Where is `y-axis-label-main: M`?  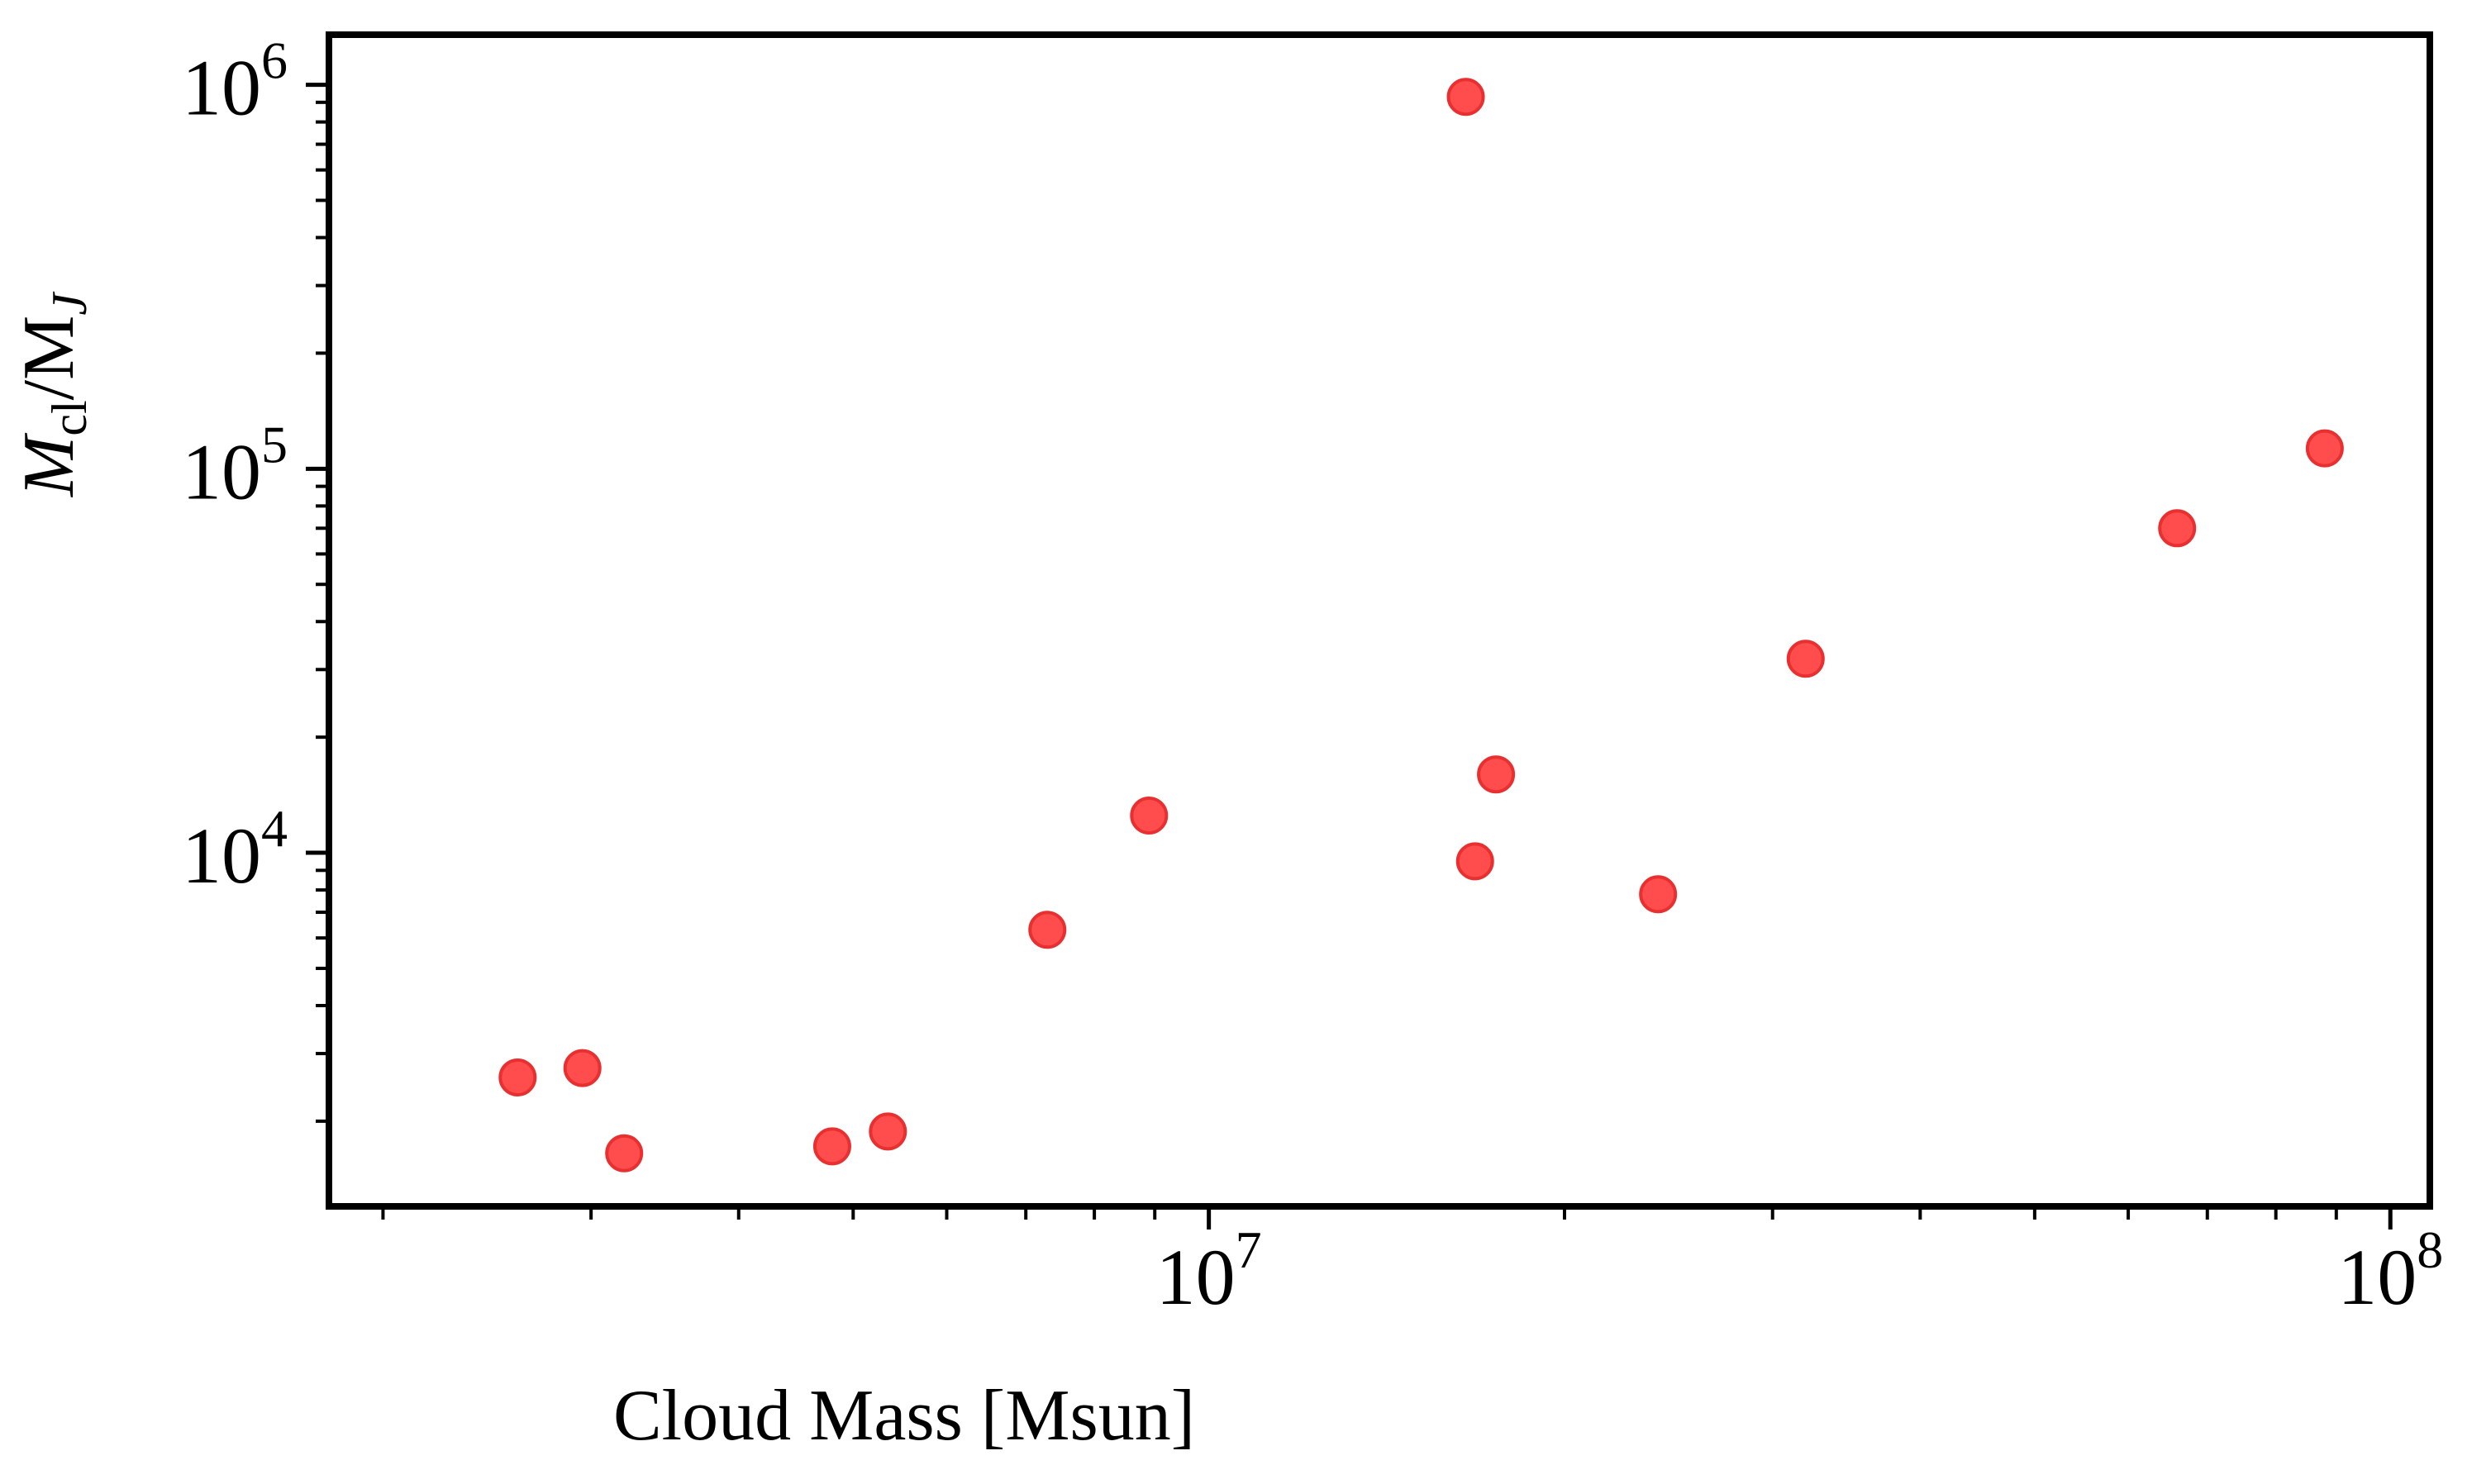 y-axis-label-main: M is located at coordinates (49, 465).